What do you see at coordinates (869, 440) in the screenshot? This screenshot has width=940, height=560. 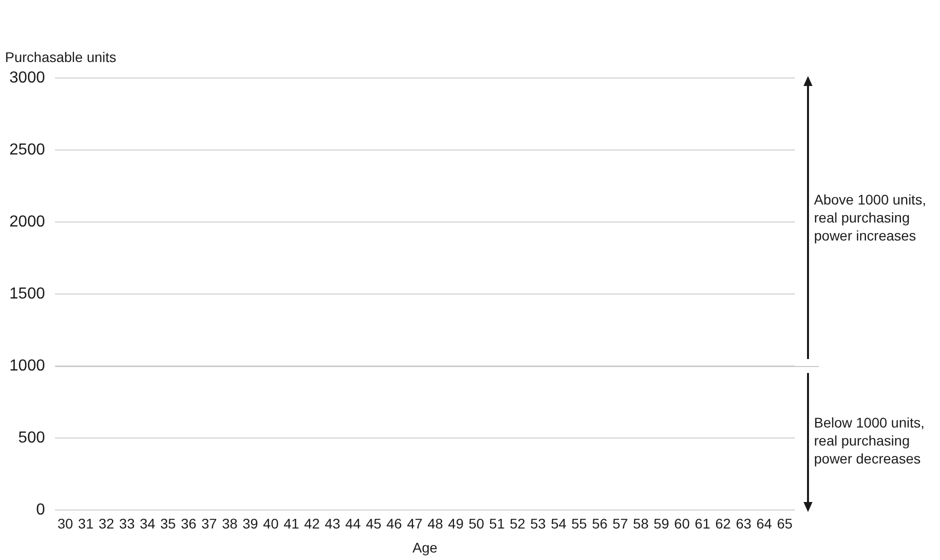 I see `text: Below 1000 units, real purchasing power decreases` at bounding box center [869, 440].